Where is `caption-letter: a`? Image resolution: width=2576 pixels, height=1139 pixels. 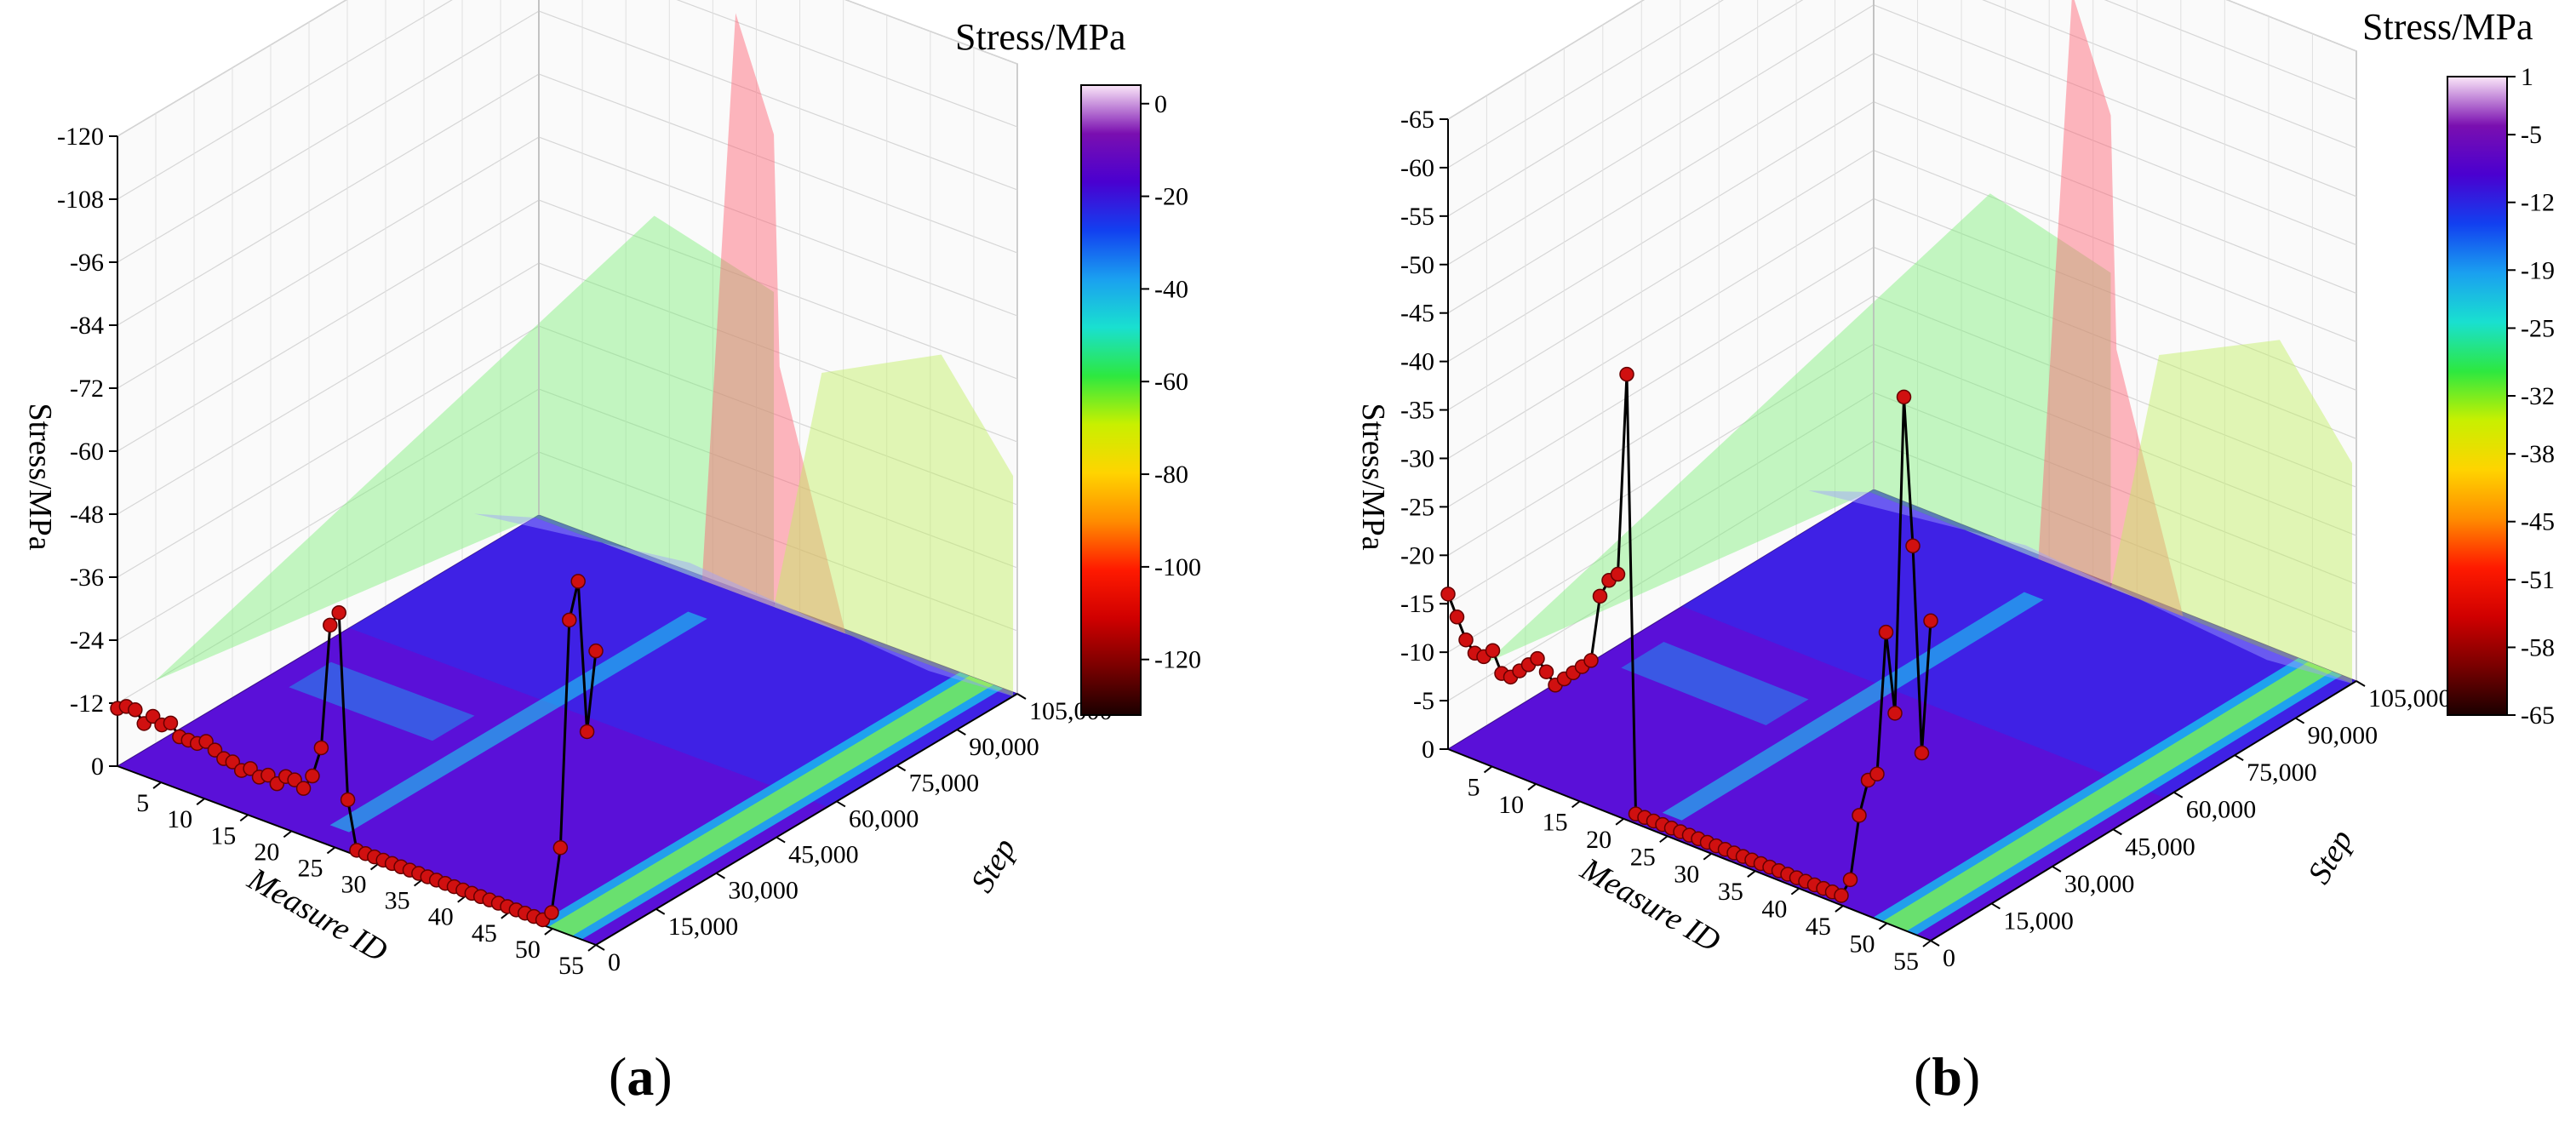
caption-letter: a is located at coordinates (641, 1076).